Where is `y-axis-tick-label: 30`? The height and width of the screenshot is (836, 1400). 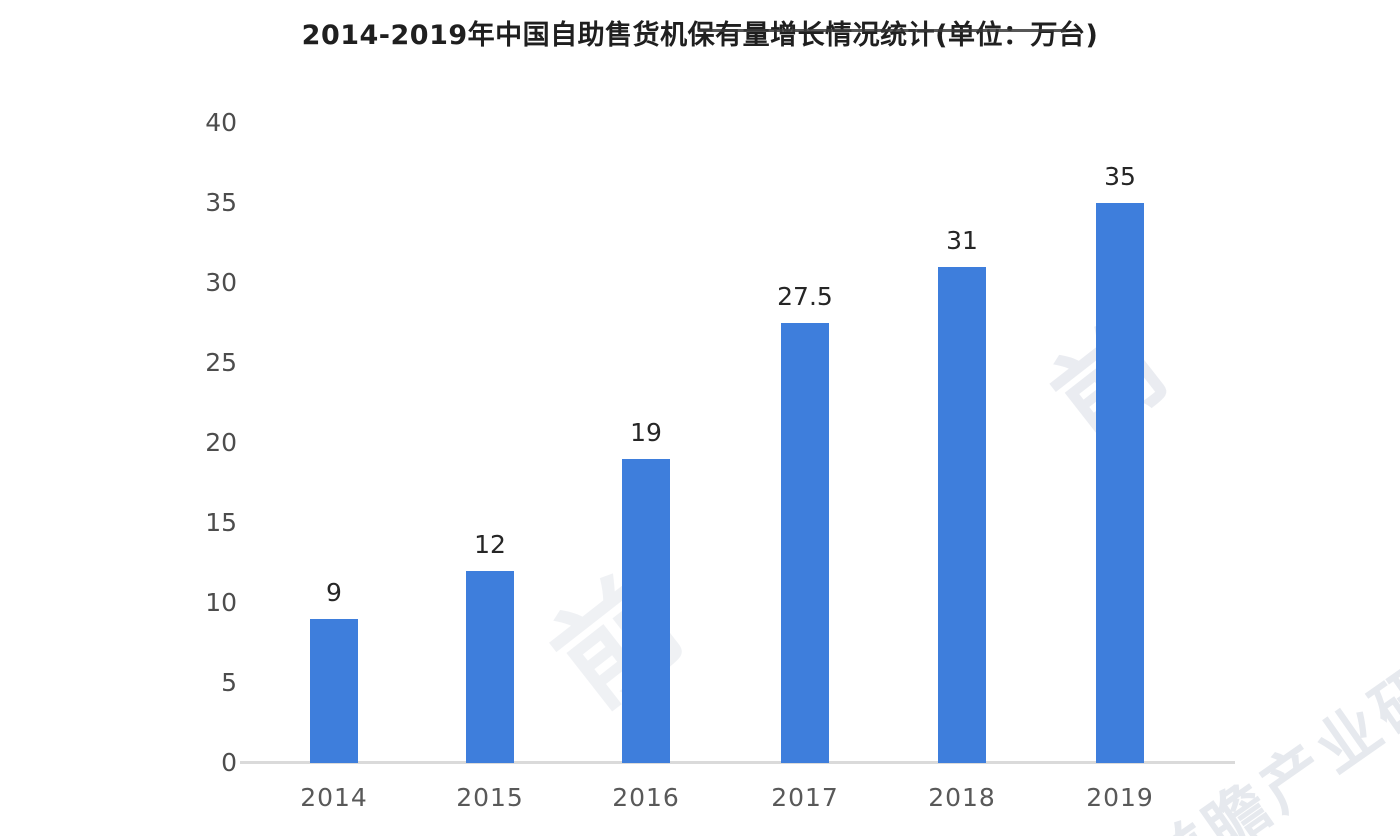 y-axis-tick-label: 30 is located at coordinates (221, 282).